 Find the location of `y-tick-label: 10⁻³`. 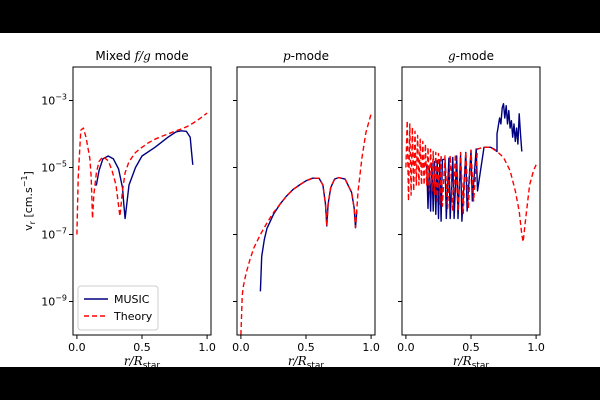

y-tick-label: 10⁻³ is located at coordinates (54, 100).